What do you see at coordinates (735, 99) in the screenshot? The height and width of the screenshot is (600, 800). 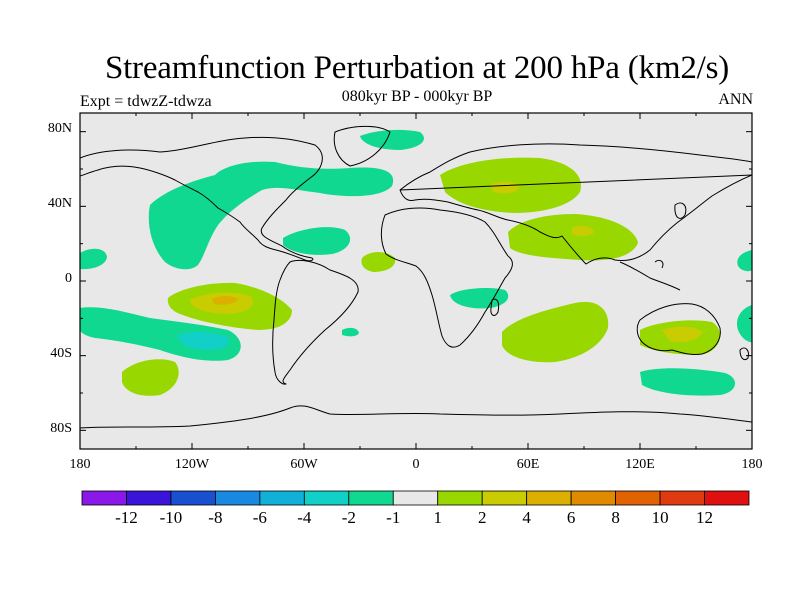 I see `season-label: ANN` at bounding box center [735, 99].